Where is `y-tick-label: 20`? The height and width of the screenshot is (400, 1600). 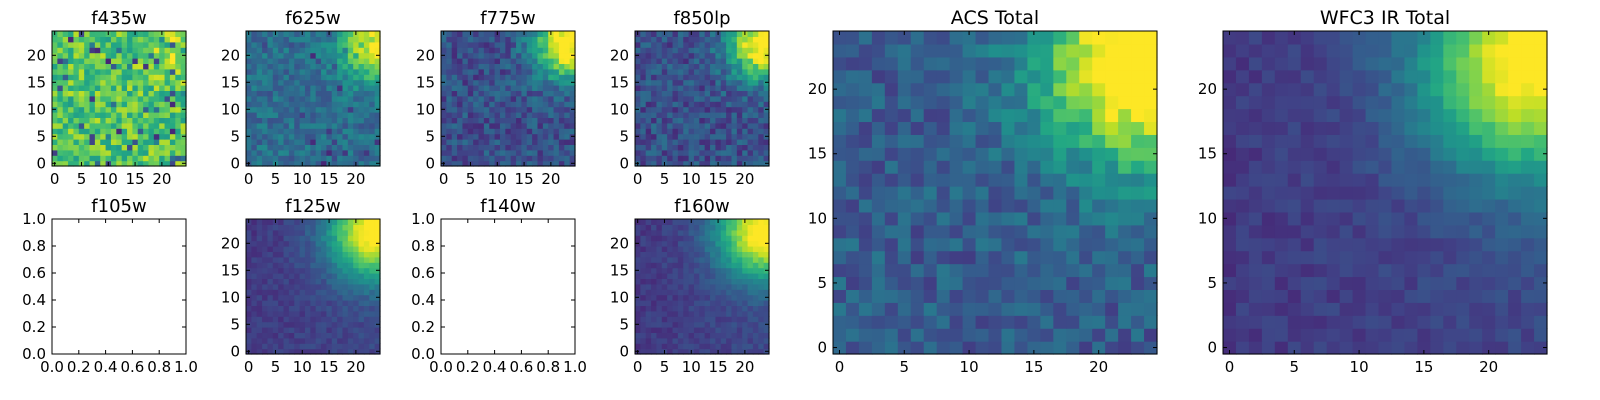
y-tick-label: 20 is located at coordinates (425, 55).